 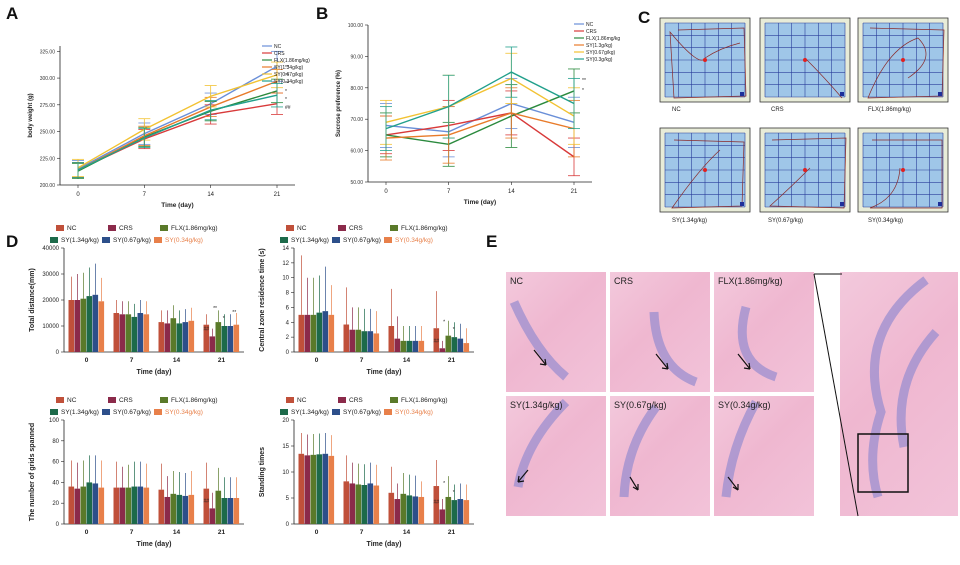 What do you see at coordinates (777, 110) in the screenshot?
I see `maze-caption: CRS` at bounding box center [777, 110].